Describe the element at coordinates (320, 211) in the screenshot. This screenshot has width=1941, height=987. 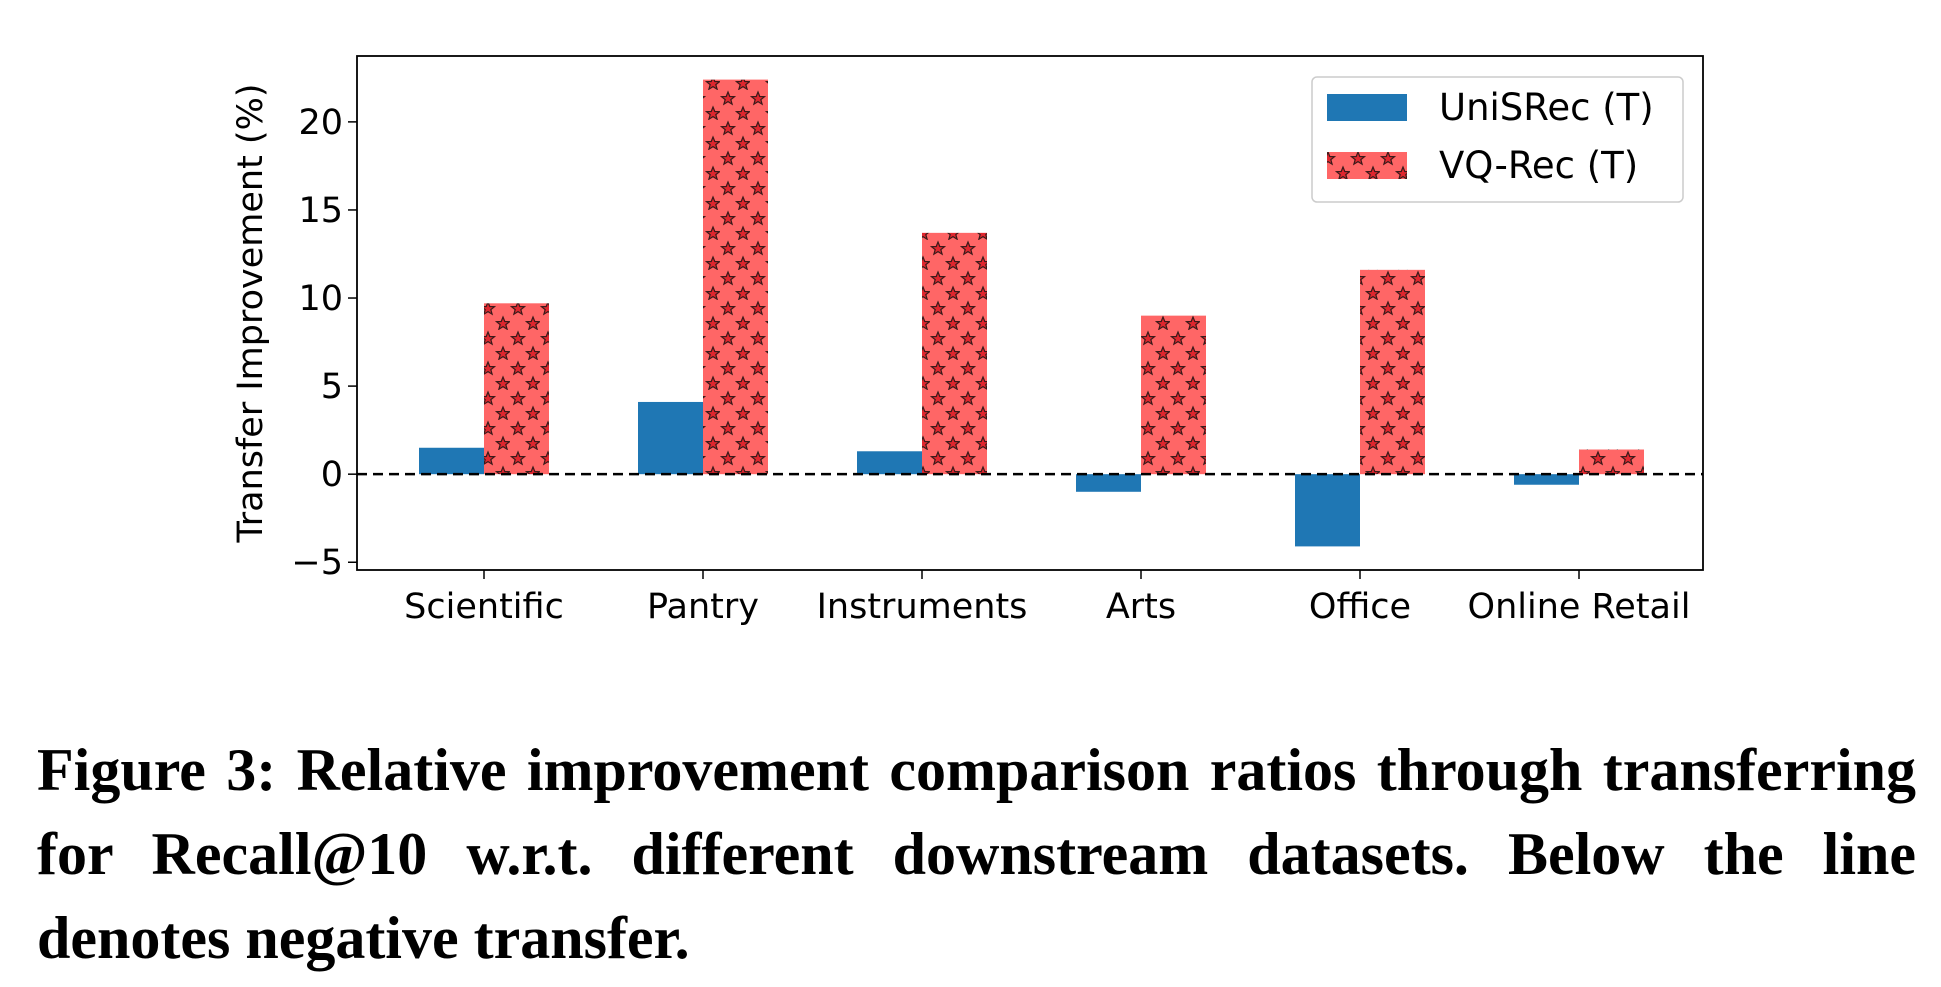
I see `y-tick-label: 15` at that location.